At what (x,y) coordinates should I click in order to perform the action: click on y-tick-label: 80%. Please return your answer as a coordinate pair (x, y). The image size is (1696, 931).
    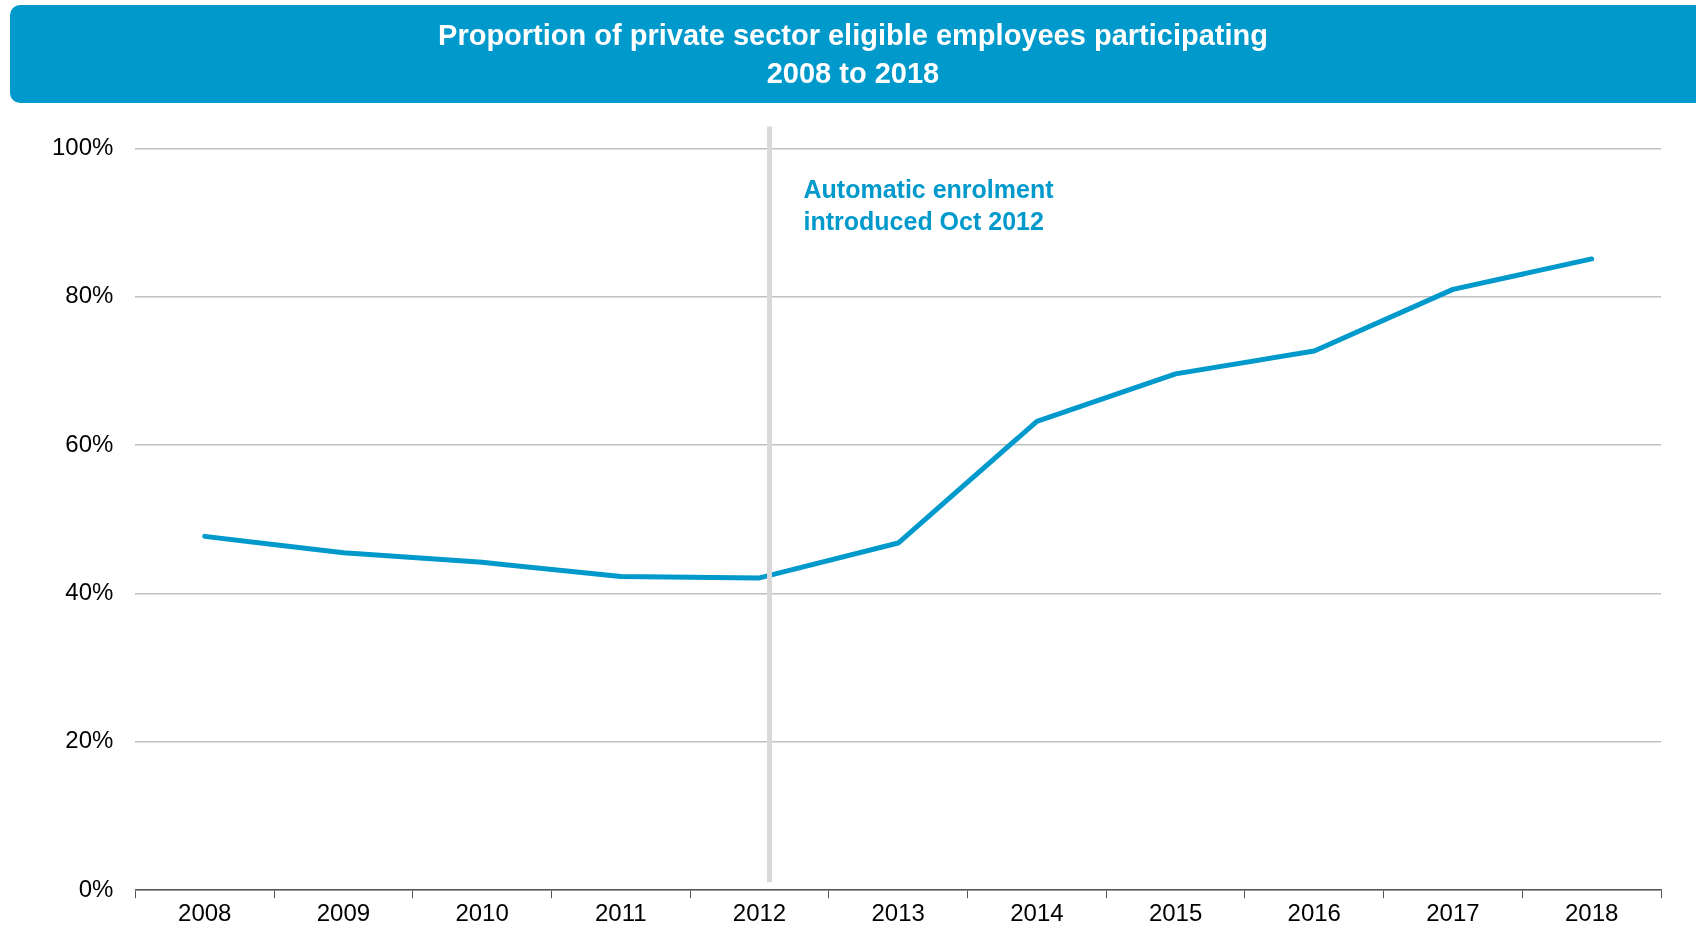
    Looking at the image, I should click on (89, 295).